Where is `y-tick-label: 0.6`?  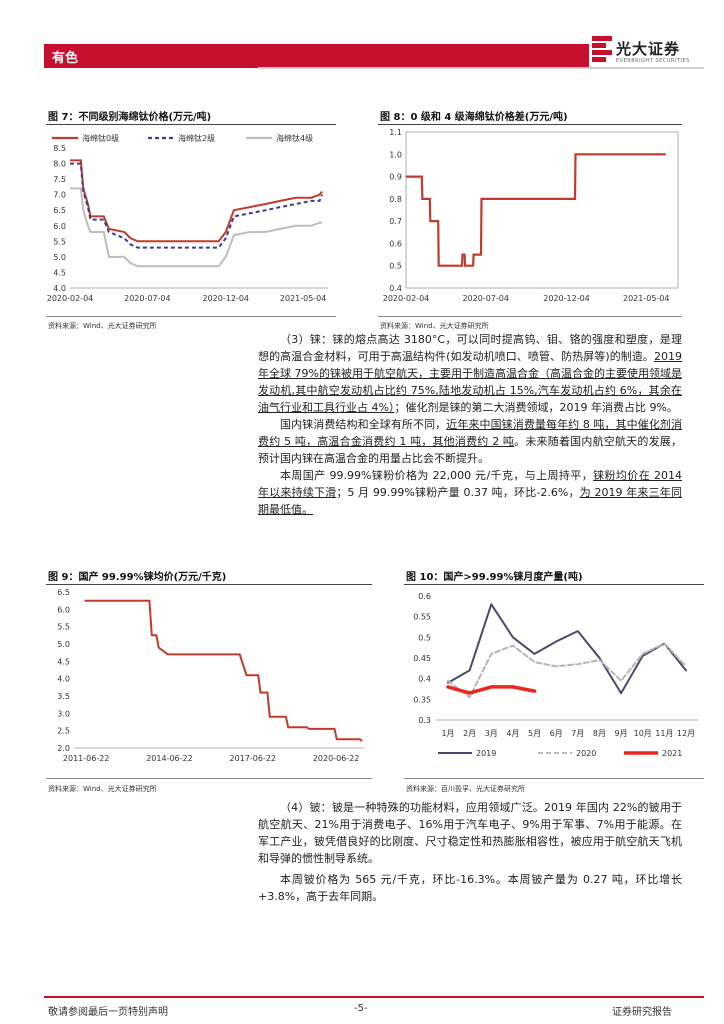
y-tick-label: 0.6 is located at coordinates (424, 596).